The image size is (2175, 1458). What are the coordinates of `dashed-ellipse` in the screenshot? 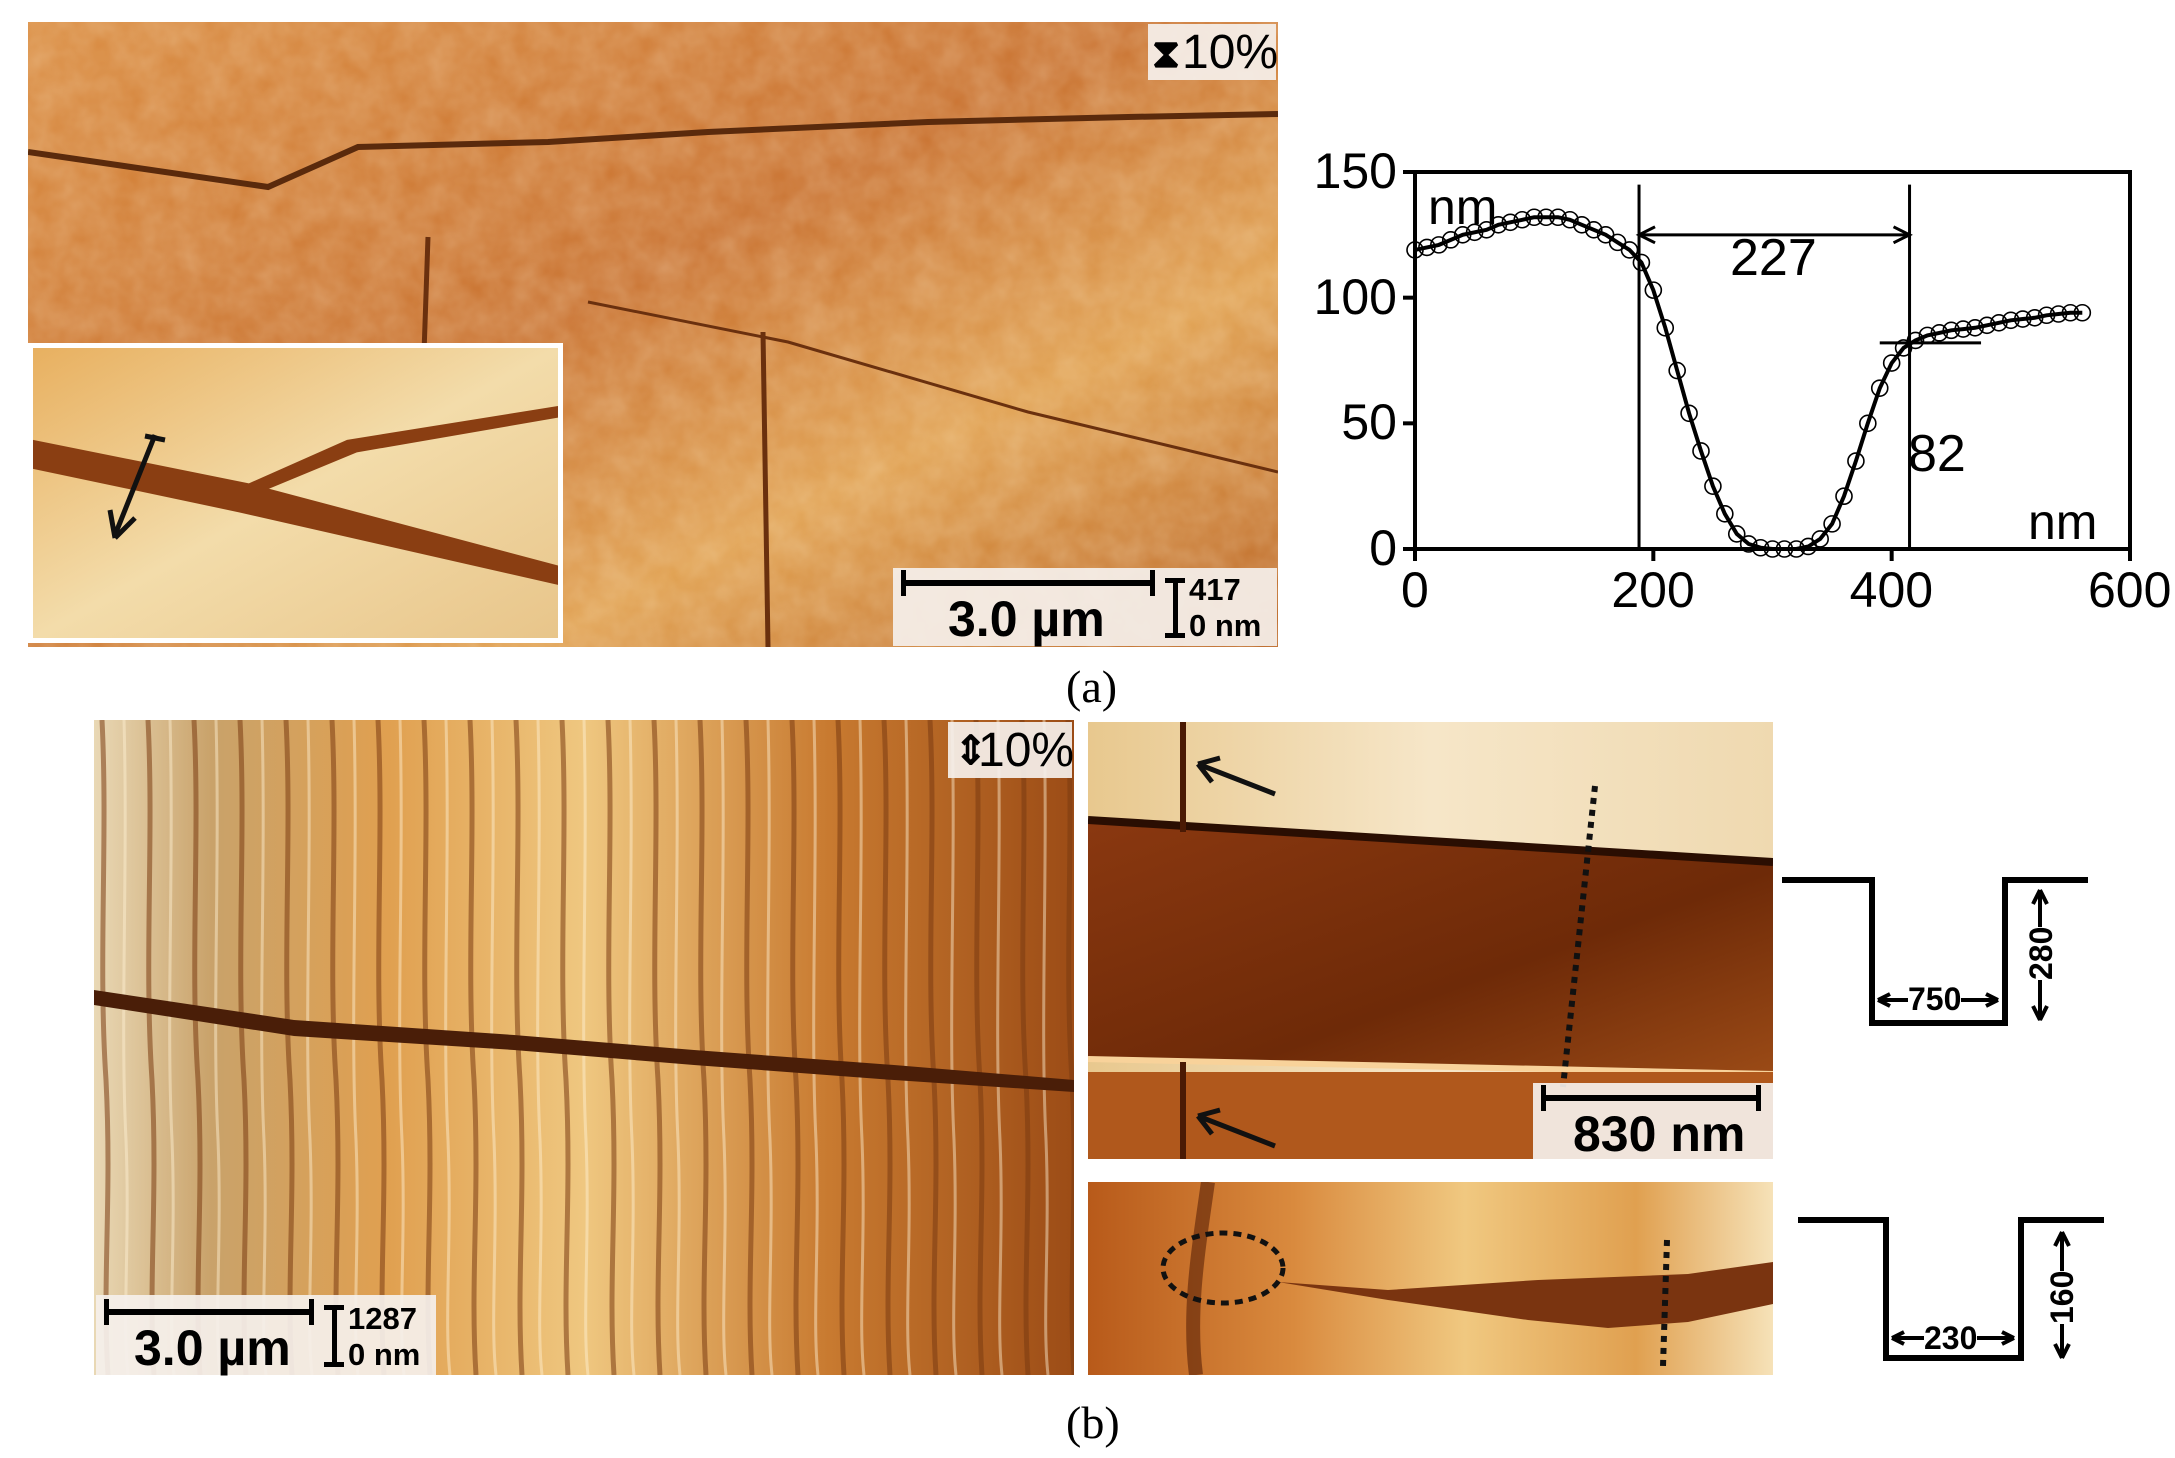 It's located at (1223, 1268).